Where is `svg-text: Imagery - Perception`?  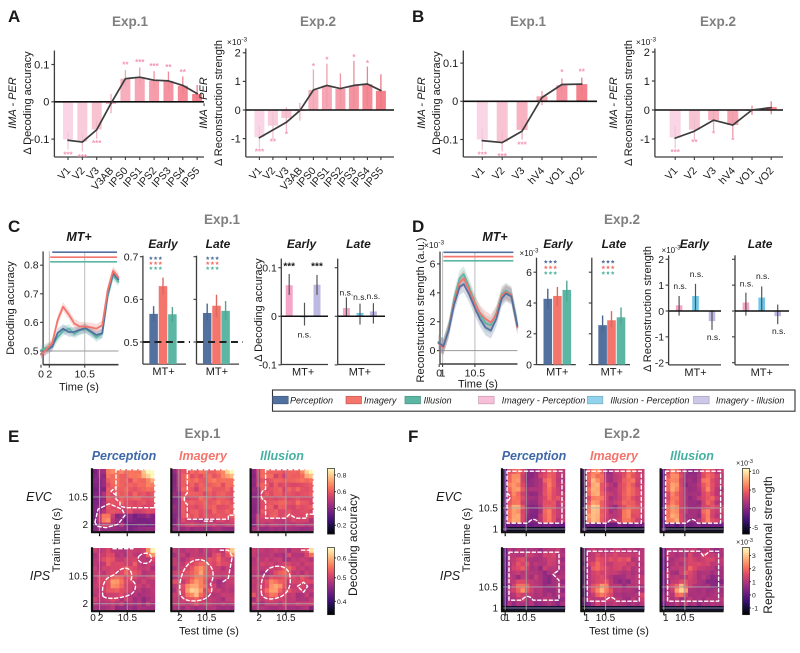 svg-text: Imagery - Perception is located at coordinates (544, 401).